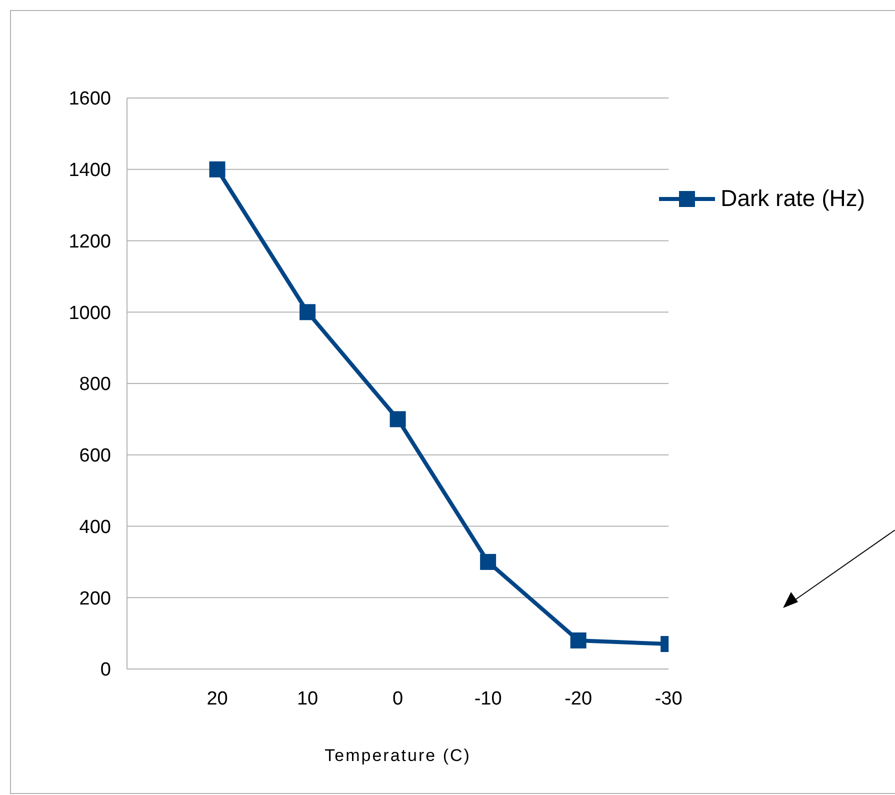 The image size is (895, 795). I want to click on y-tick-label: 600, so click(95, 456).